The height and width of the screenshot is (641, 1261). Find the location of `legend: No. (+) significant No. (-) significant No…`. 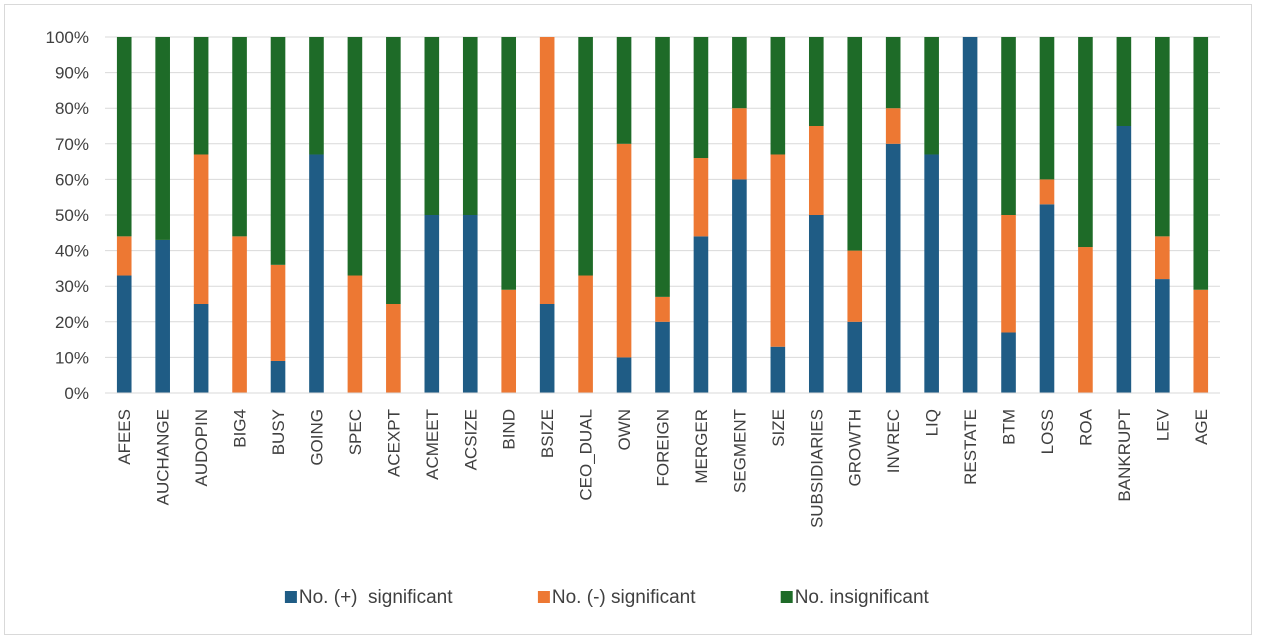

legend: No. (+) significant No. (-) significant No… is located at coordinates (607, 597).